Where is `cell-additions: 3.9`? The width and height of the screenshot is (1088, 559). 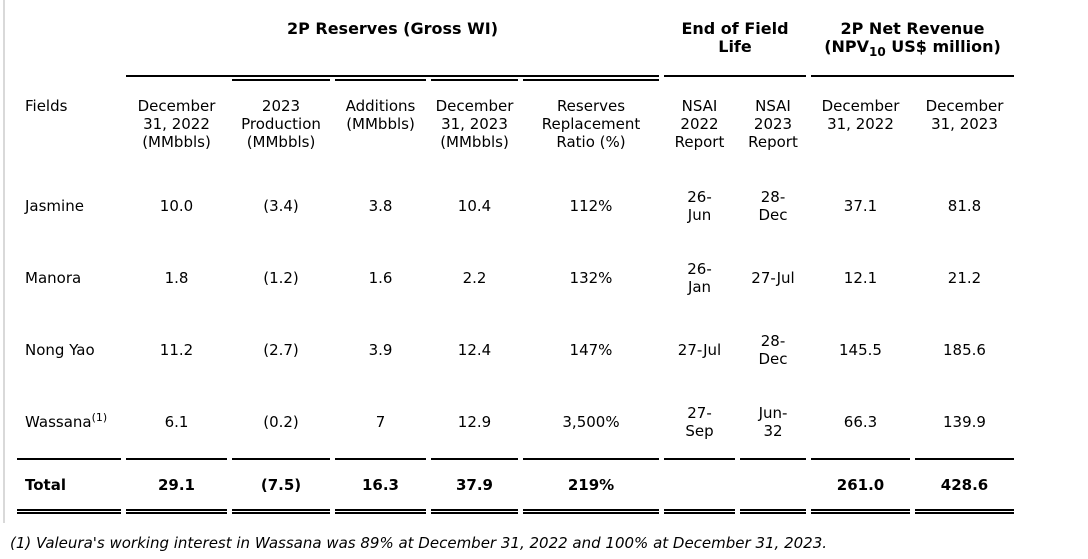 cell-additions: 3.9 is located at coordinates (380, 350).